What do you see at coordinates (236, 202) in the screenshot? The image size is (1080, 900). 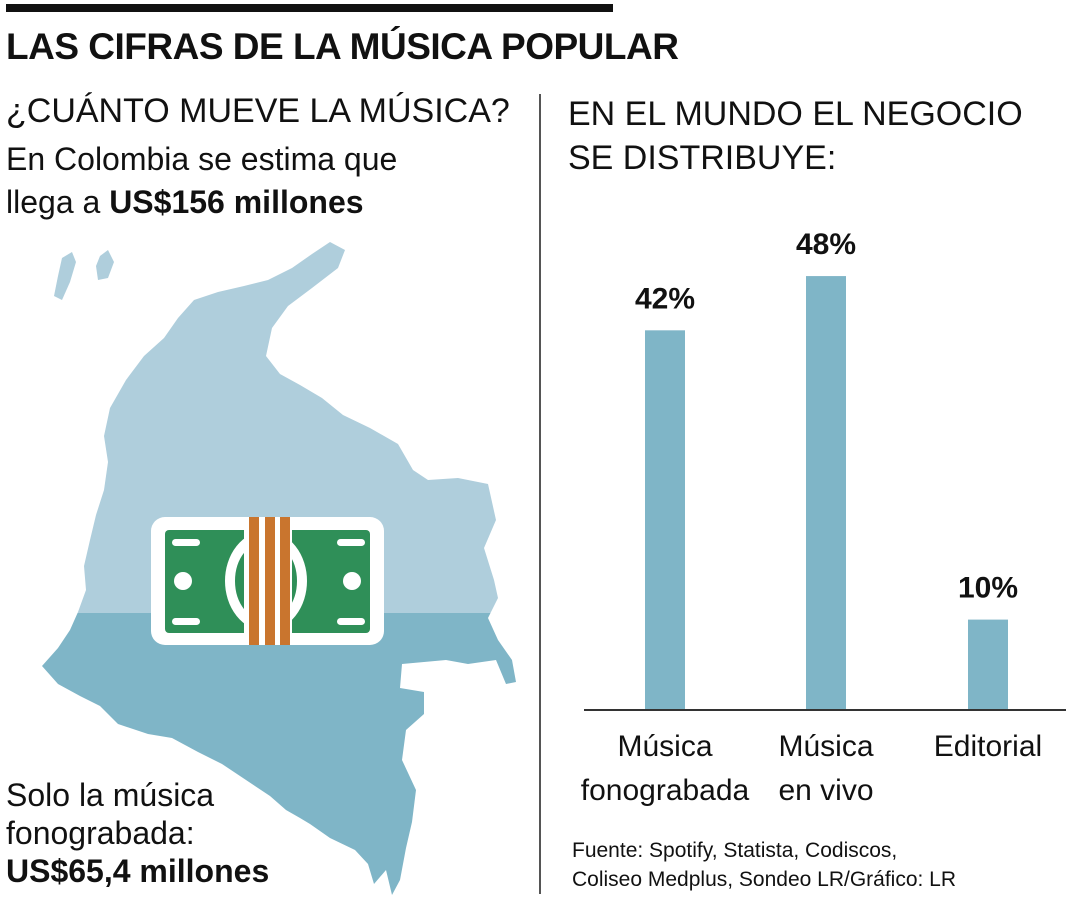 I see `estimate-amount: US$156 millones` at bounding box center [236, 202].